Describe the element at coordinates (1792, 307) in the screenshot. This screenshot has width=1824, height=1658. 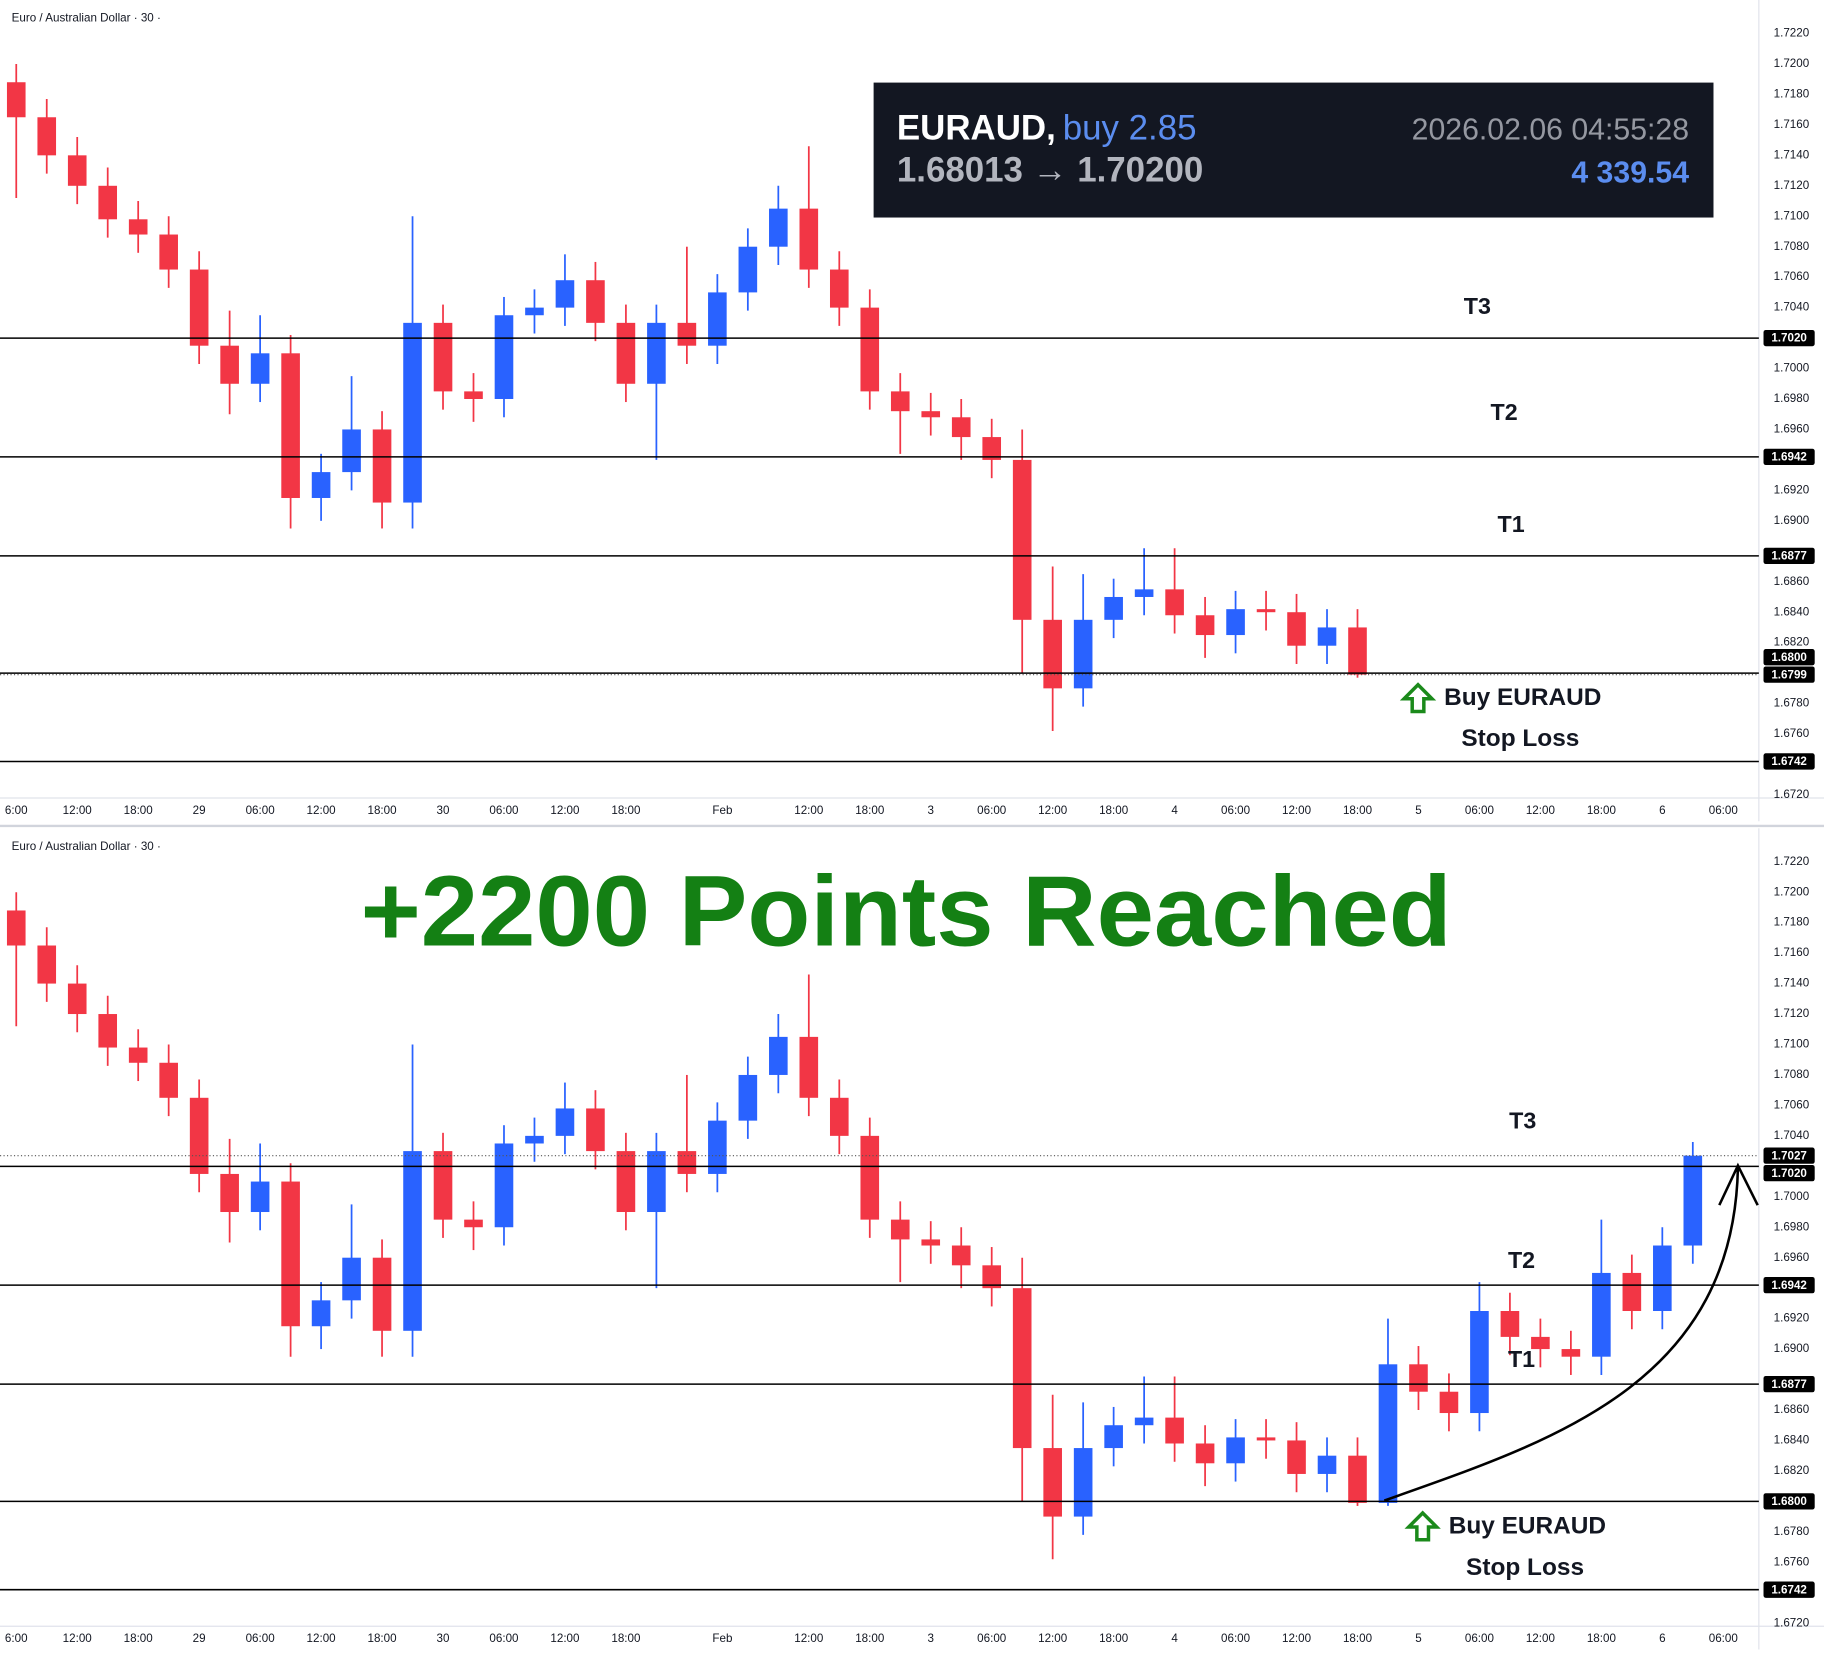
I see `y-tick-label: 1.7040` at that location.